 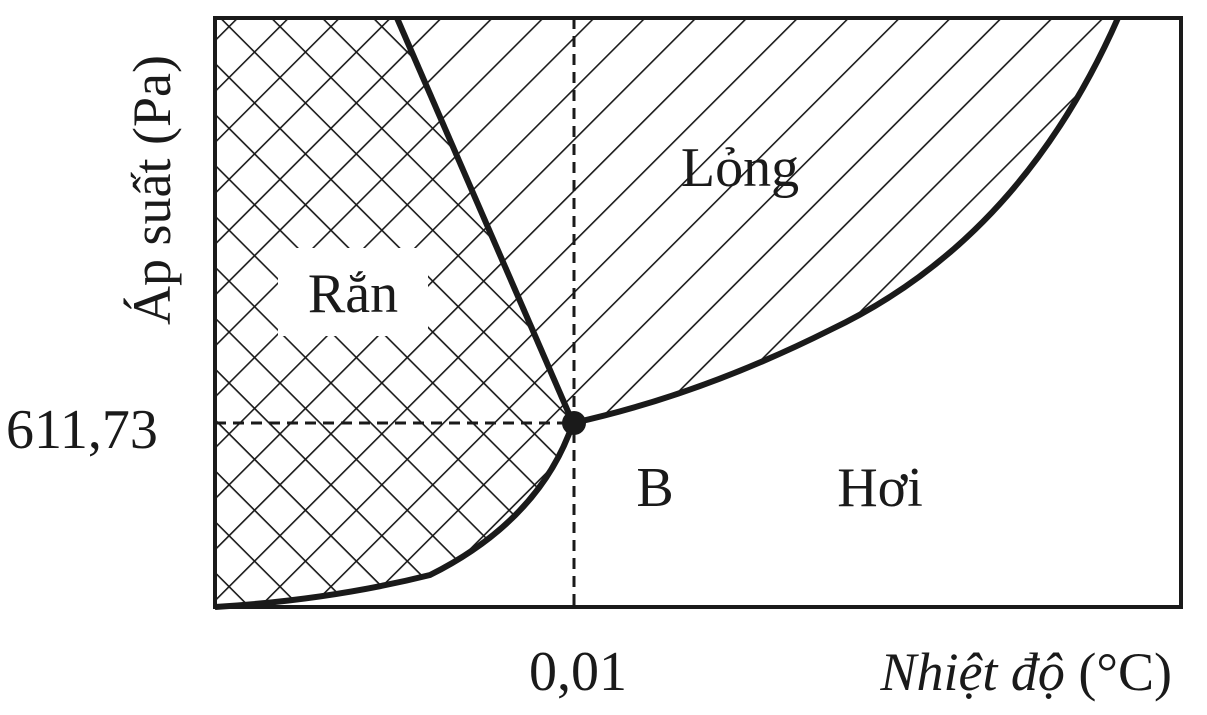 What do you see at coordinates (574, 423) in the screenshot?
I see `triple-point-marker` at bounding box center [574, 423].